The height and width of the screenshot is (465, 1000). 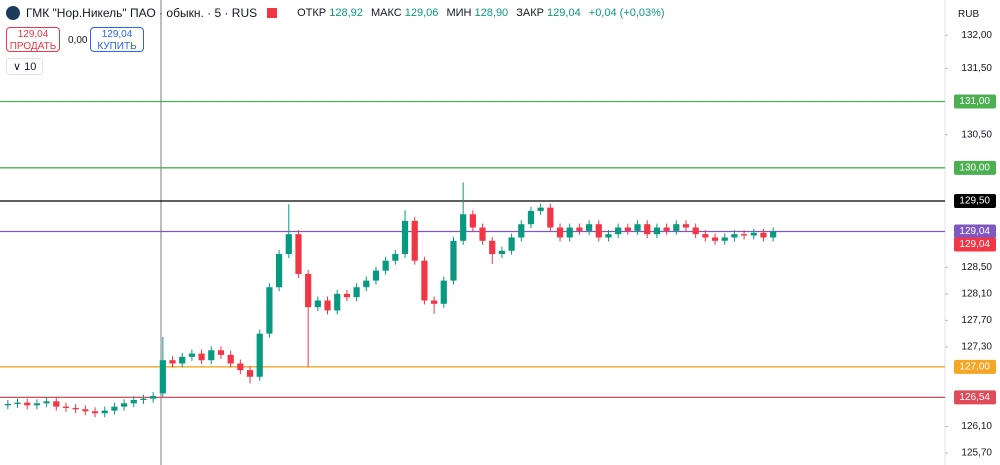 I want to click on price-label-bg, so click(x=975, y=244).